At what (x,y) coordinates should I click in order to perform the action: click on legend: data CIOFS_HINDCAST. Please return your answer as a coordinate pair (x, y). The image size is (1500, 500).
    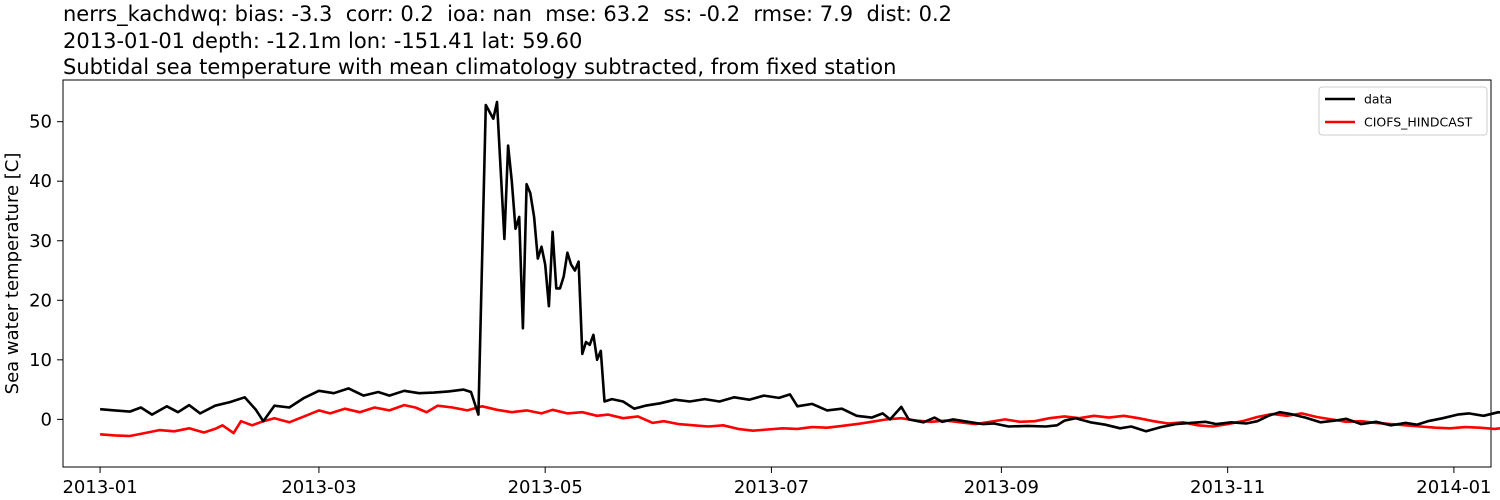
    Looking at the image, I should click on (1403, 111).